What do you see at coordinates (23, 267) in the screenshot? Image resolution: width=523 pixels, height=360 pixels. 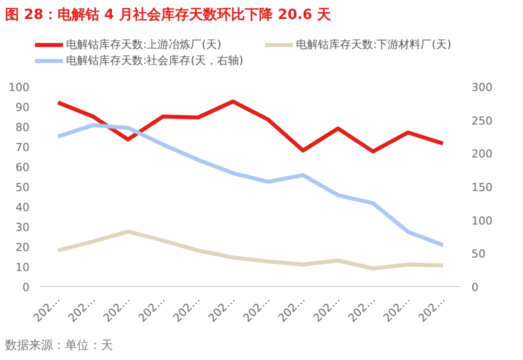 I see `y-tick-label: 10` at bounding box center [23, 267].